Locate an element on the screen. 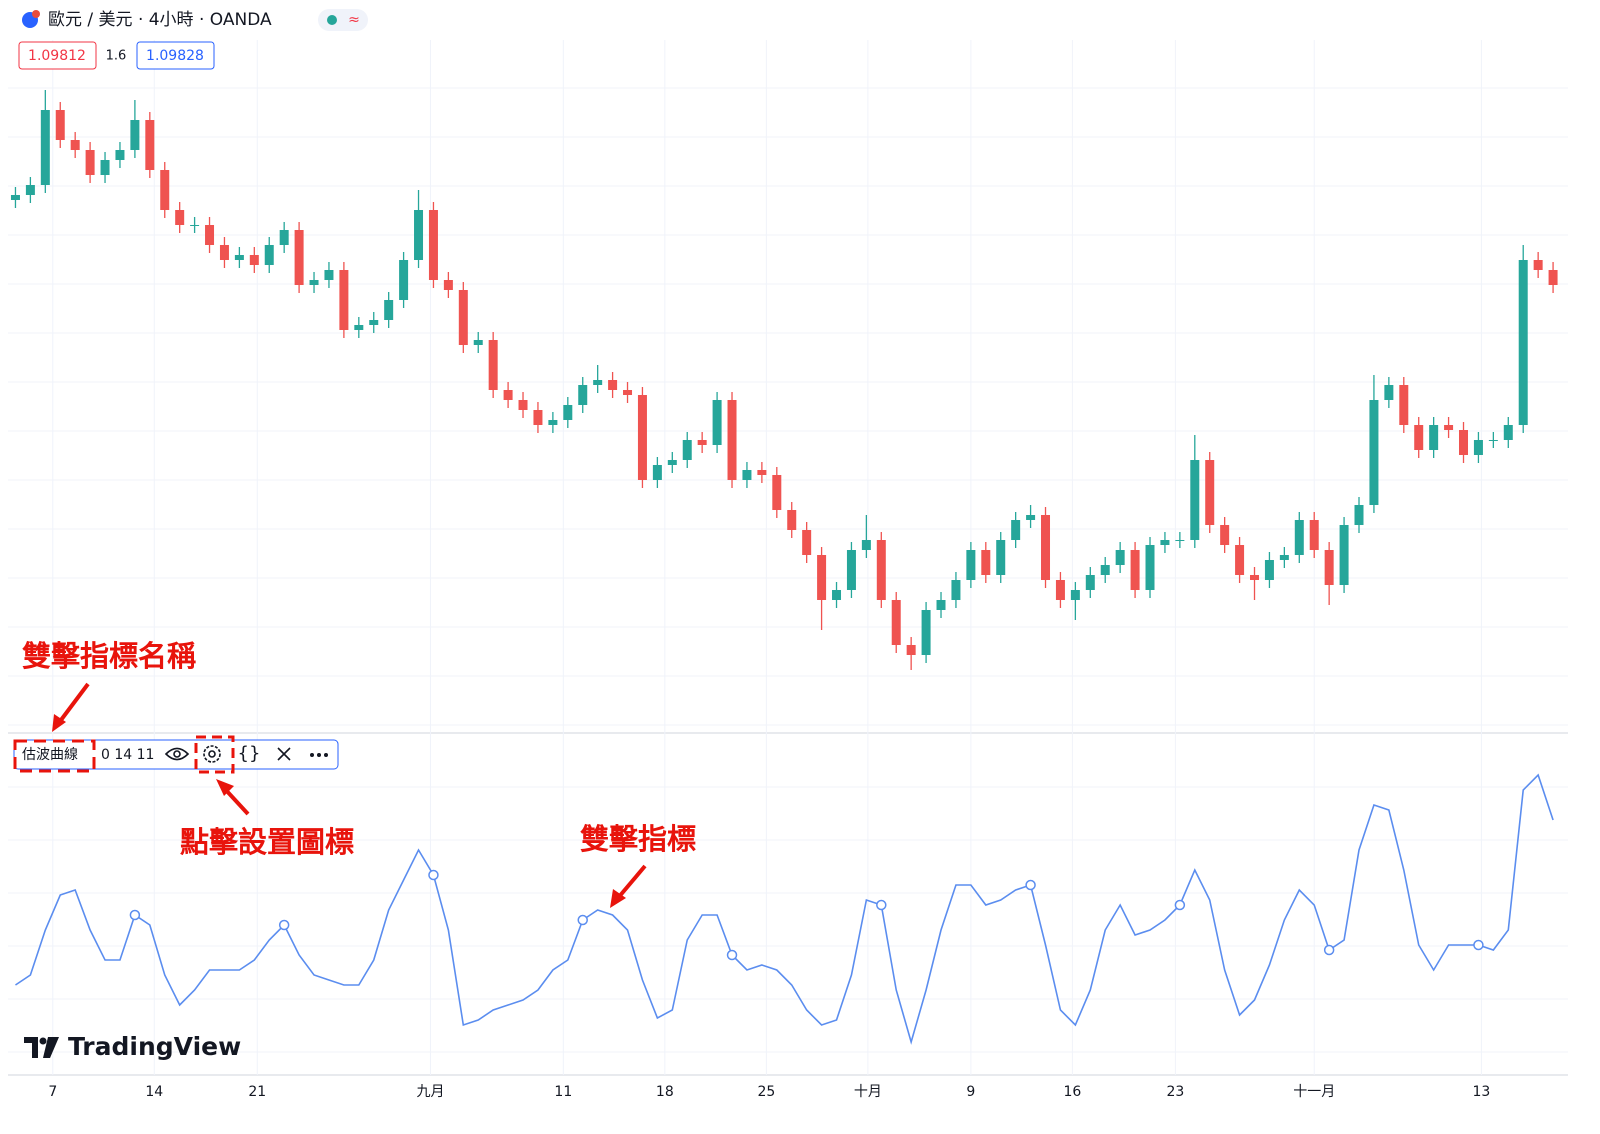  x-tick-label: 23 is located at coordinates (1175, 1092).